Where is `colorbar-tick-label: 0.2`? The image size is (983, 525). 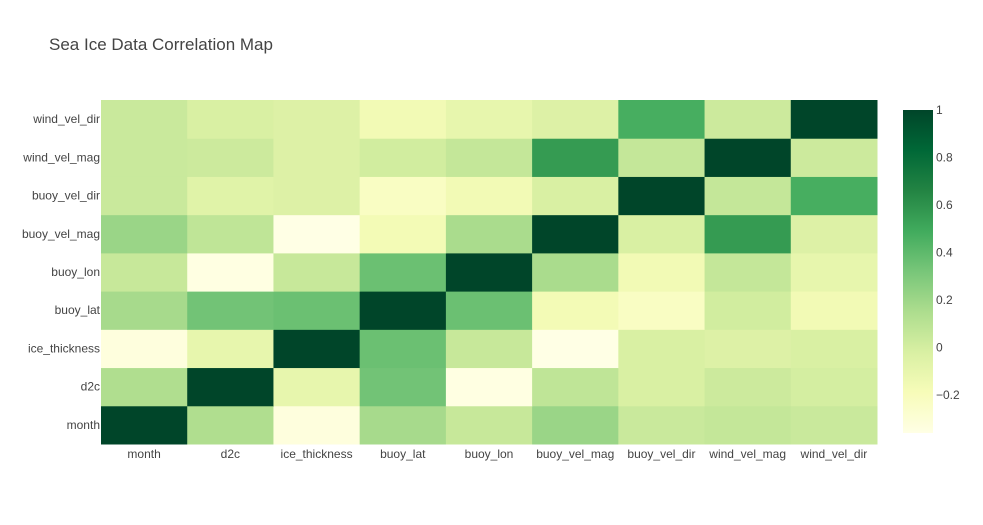 colorbar-tick-label: 0.2 is located at coordinates (944, 300).